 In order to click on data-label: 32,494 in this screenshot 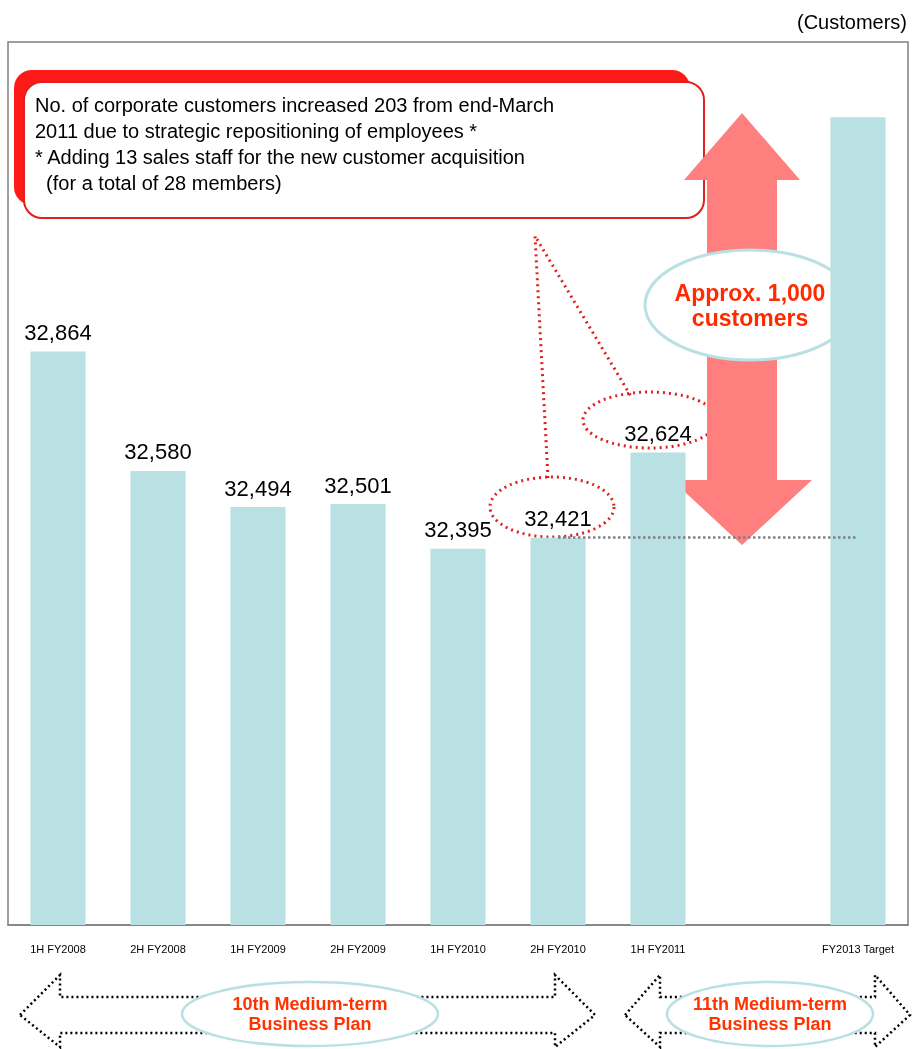, I will do `click(258, 488)`.